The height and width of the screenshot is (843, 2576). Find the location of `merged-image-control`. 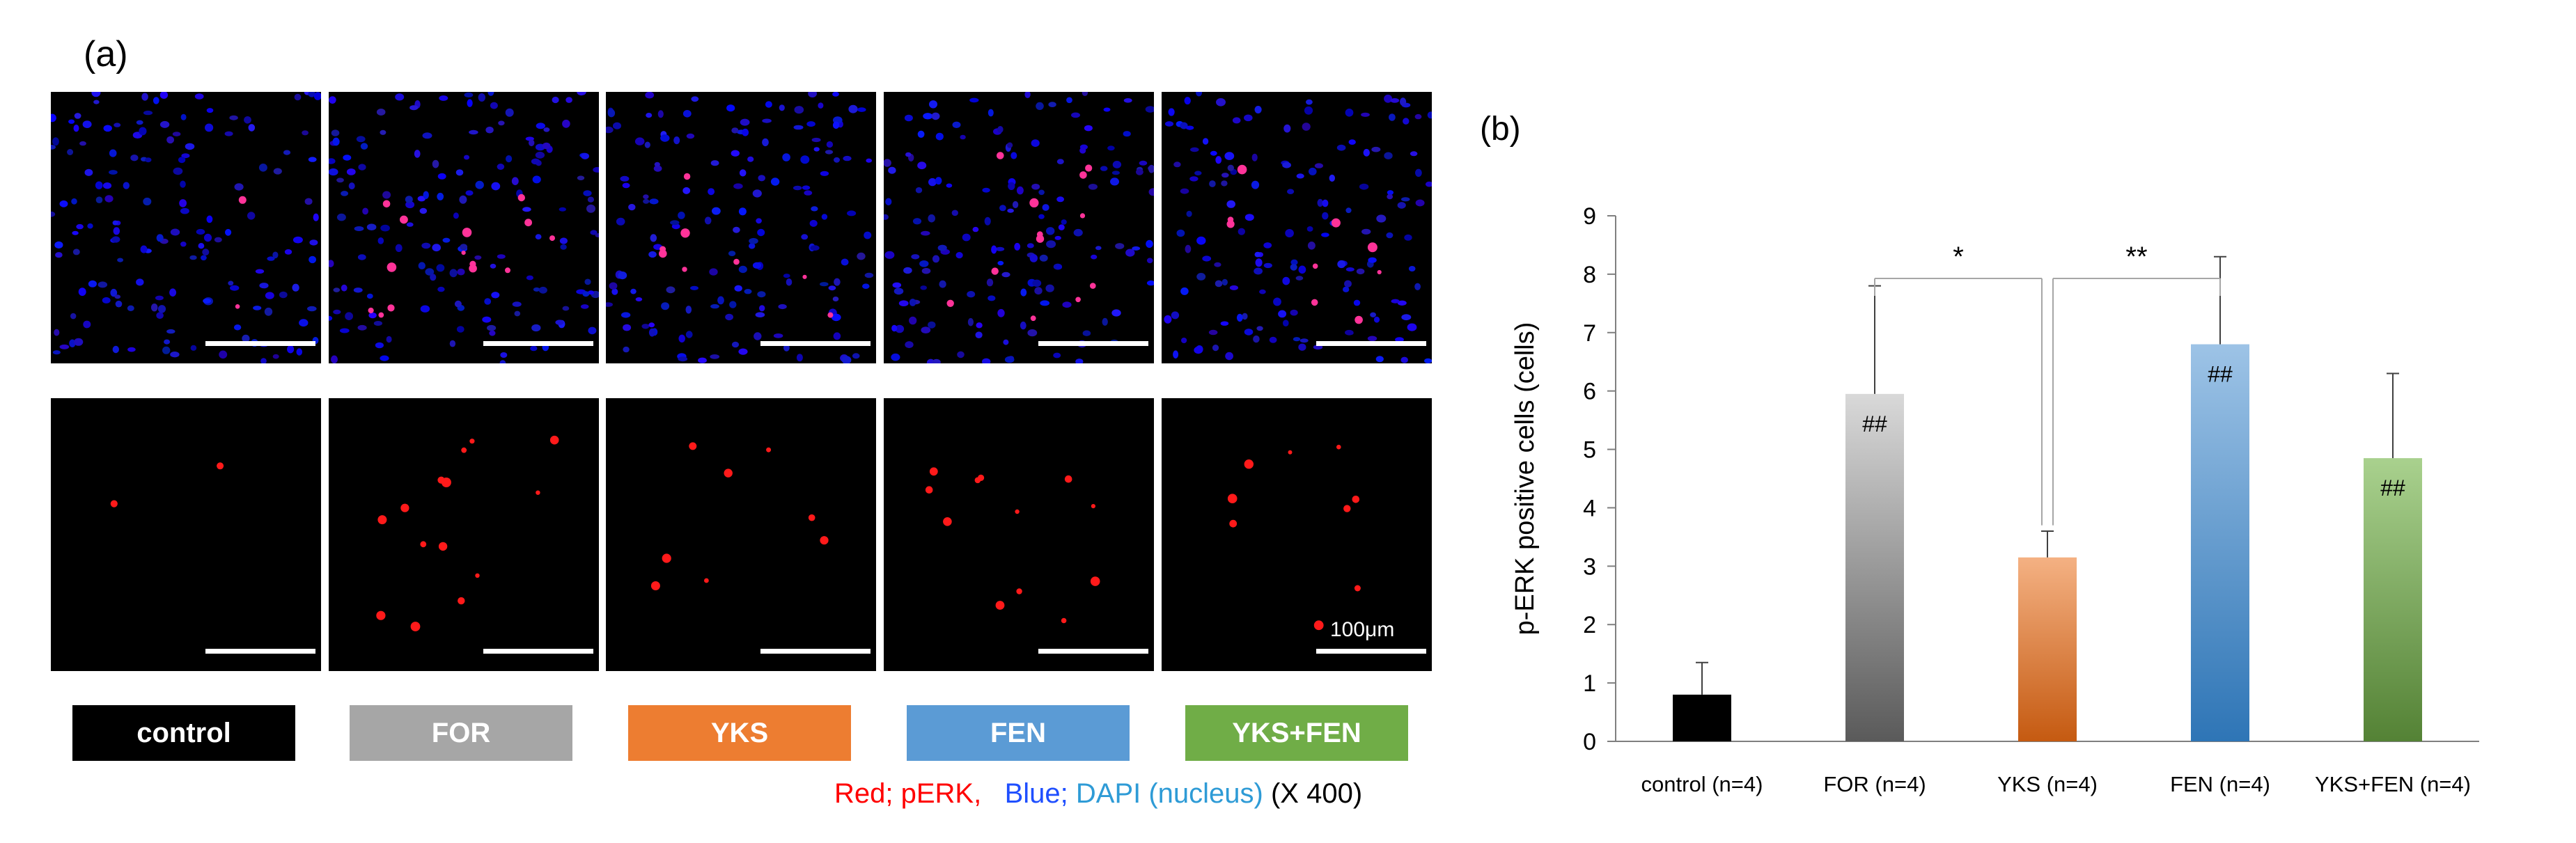

merged-image-control is located at coordinates (186, 227).